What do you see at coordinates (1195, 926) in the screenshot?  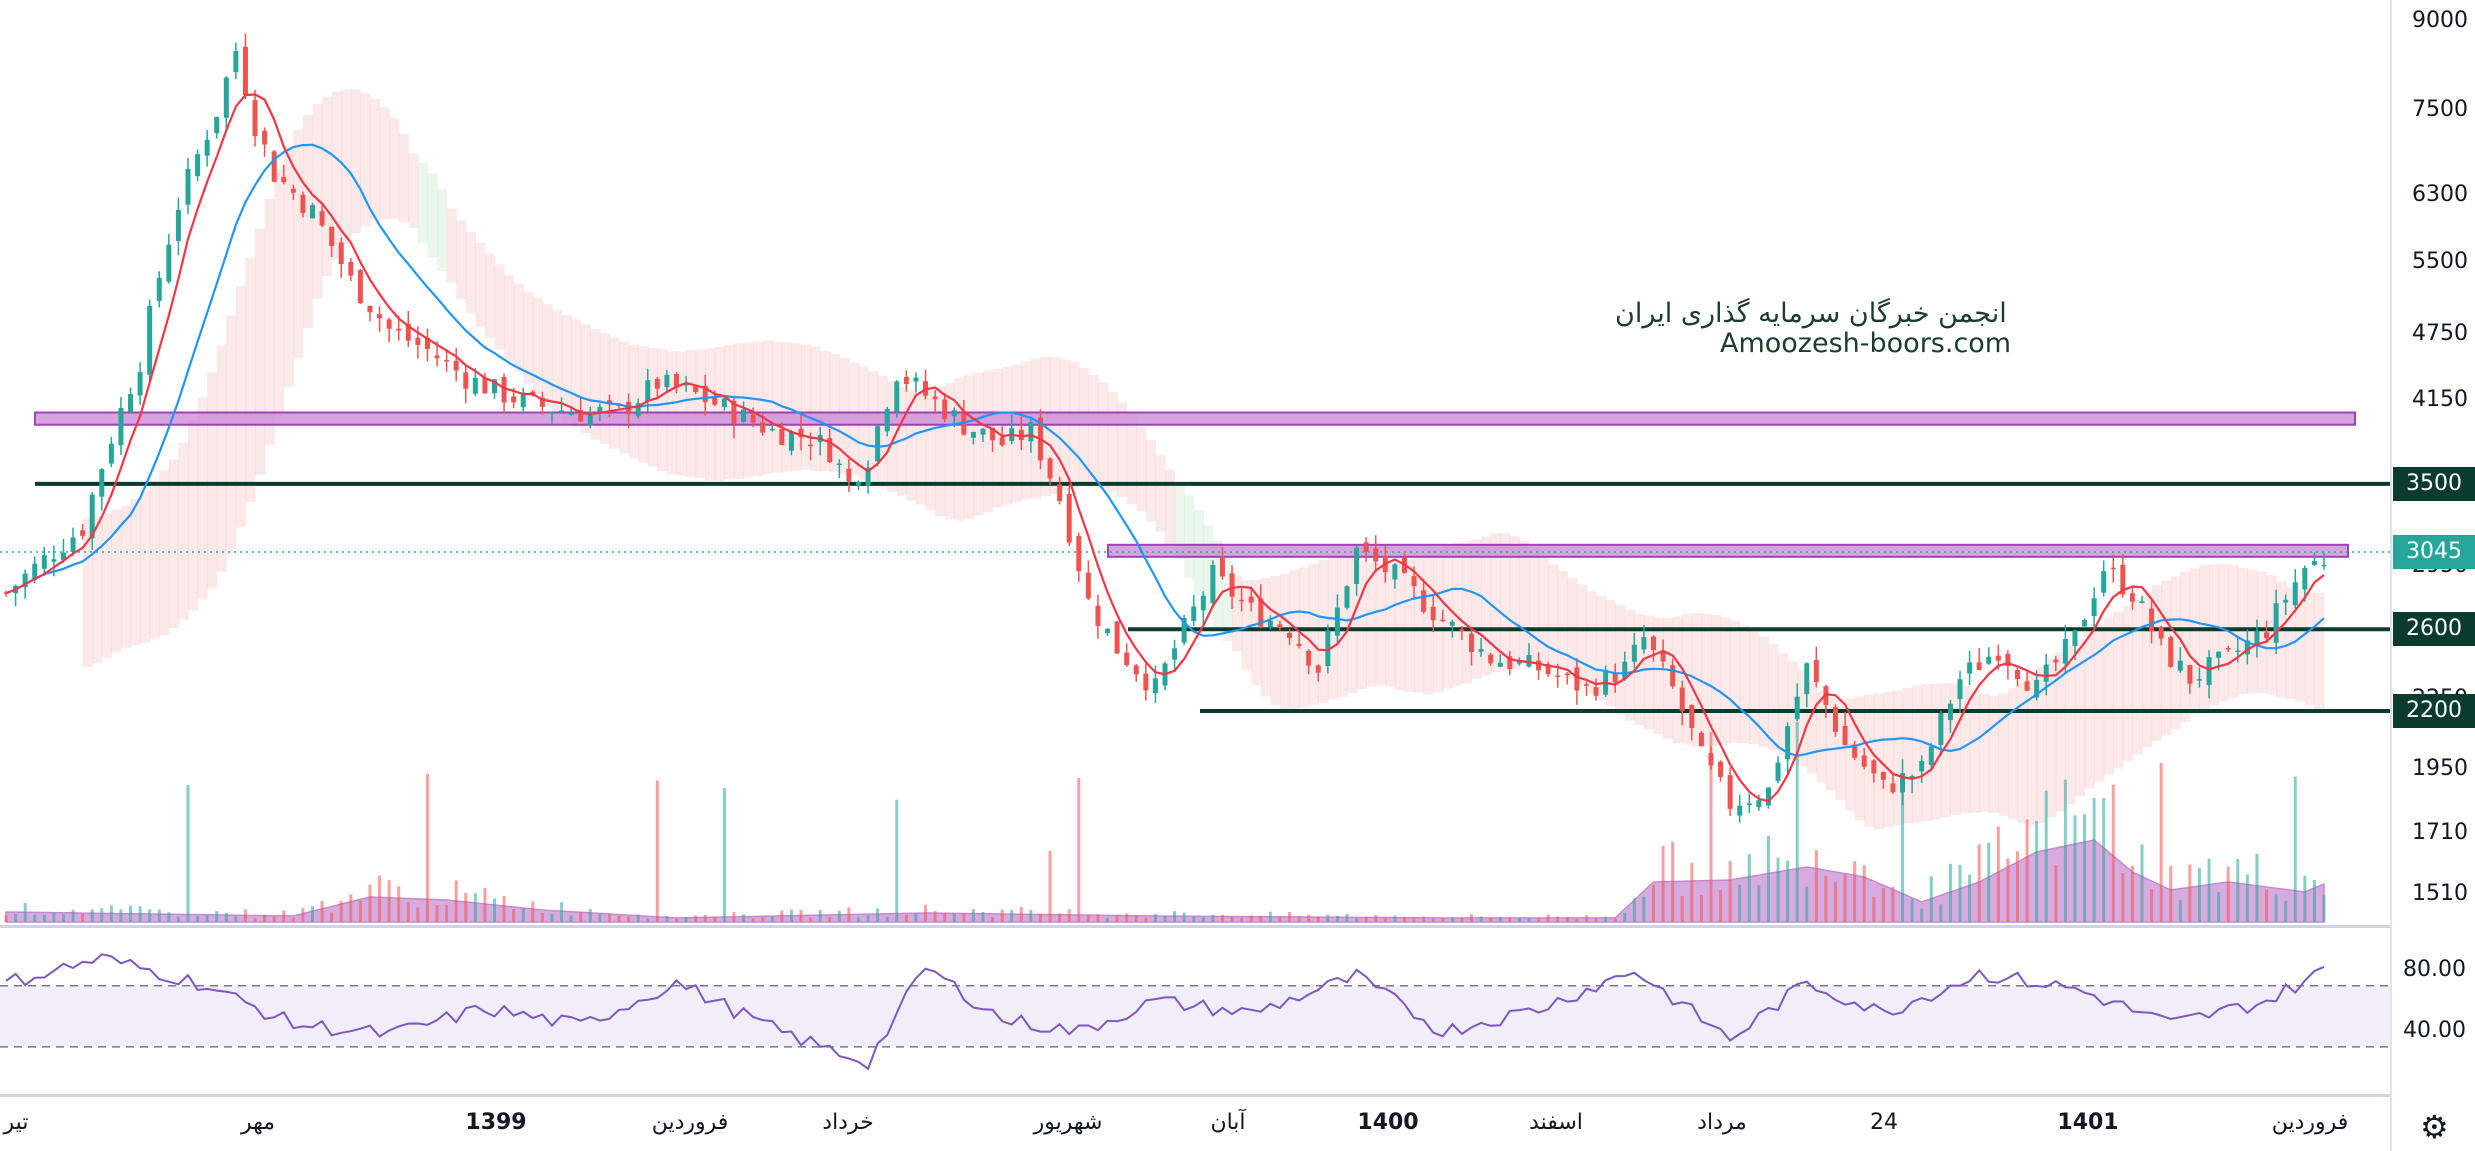 I see `pane-separator` at bounding box center [1195, 926].